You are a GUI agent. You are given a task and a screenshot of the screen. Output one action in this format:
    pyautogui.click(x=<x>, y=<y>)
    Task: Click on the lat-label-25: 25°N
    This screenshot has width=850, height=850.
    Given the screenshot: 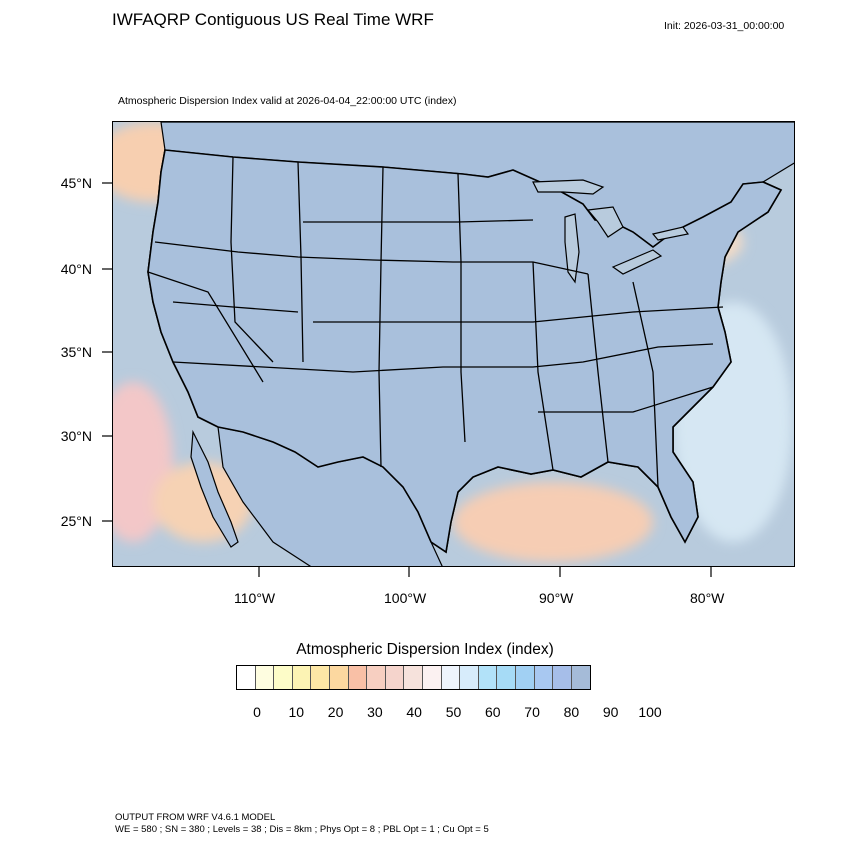 What is the action you would take?
    pyautogui.click(x=76, y=521)
    